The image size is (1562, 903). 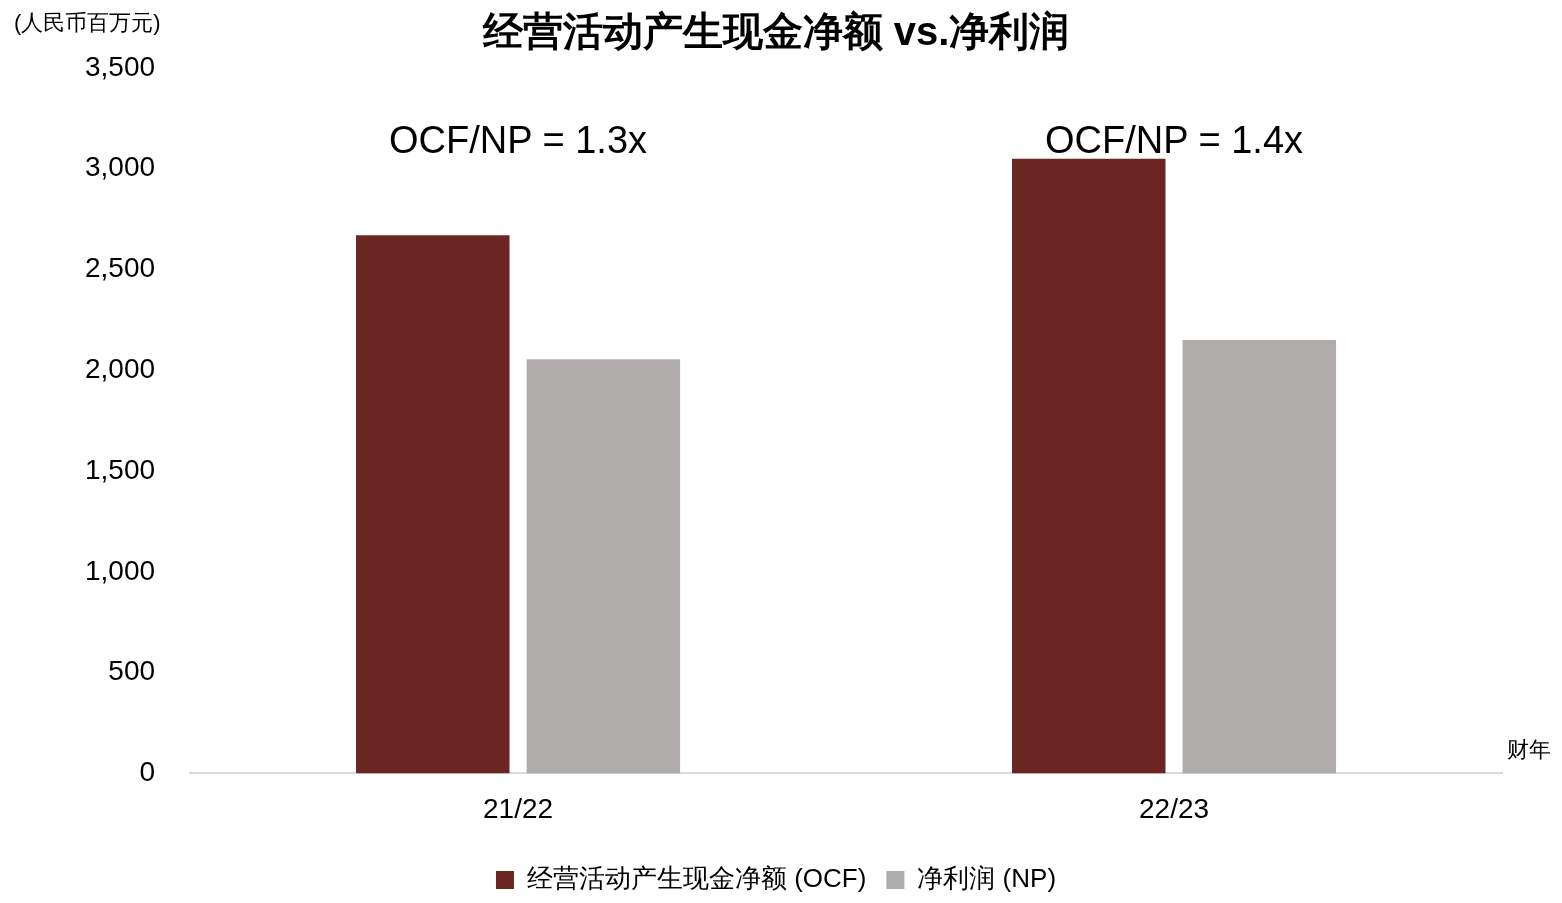 What do you see at coordinates (987, 878) in the screenshot?
I see `legend-label: 净利润 (NP)` at bounding box center [987, 878].